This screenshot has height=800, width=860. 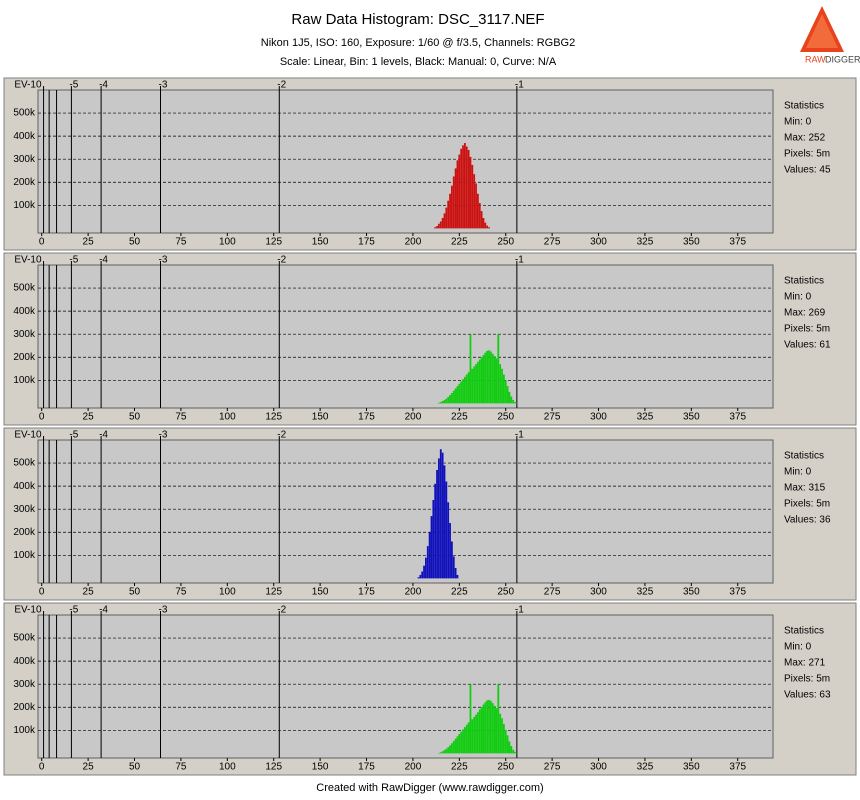 I want to click on ev-tick-label: -3, so click(x=163, y=260).